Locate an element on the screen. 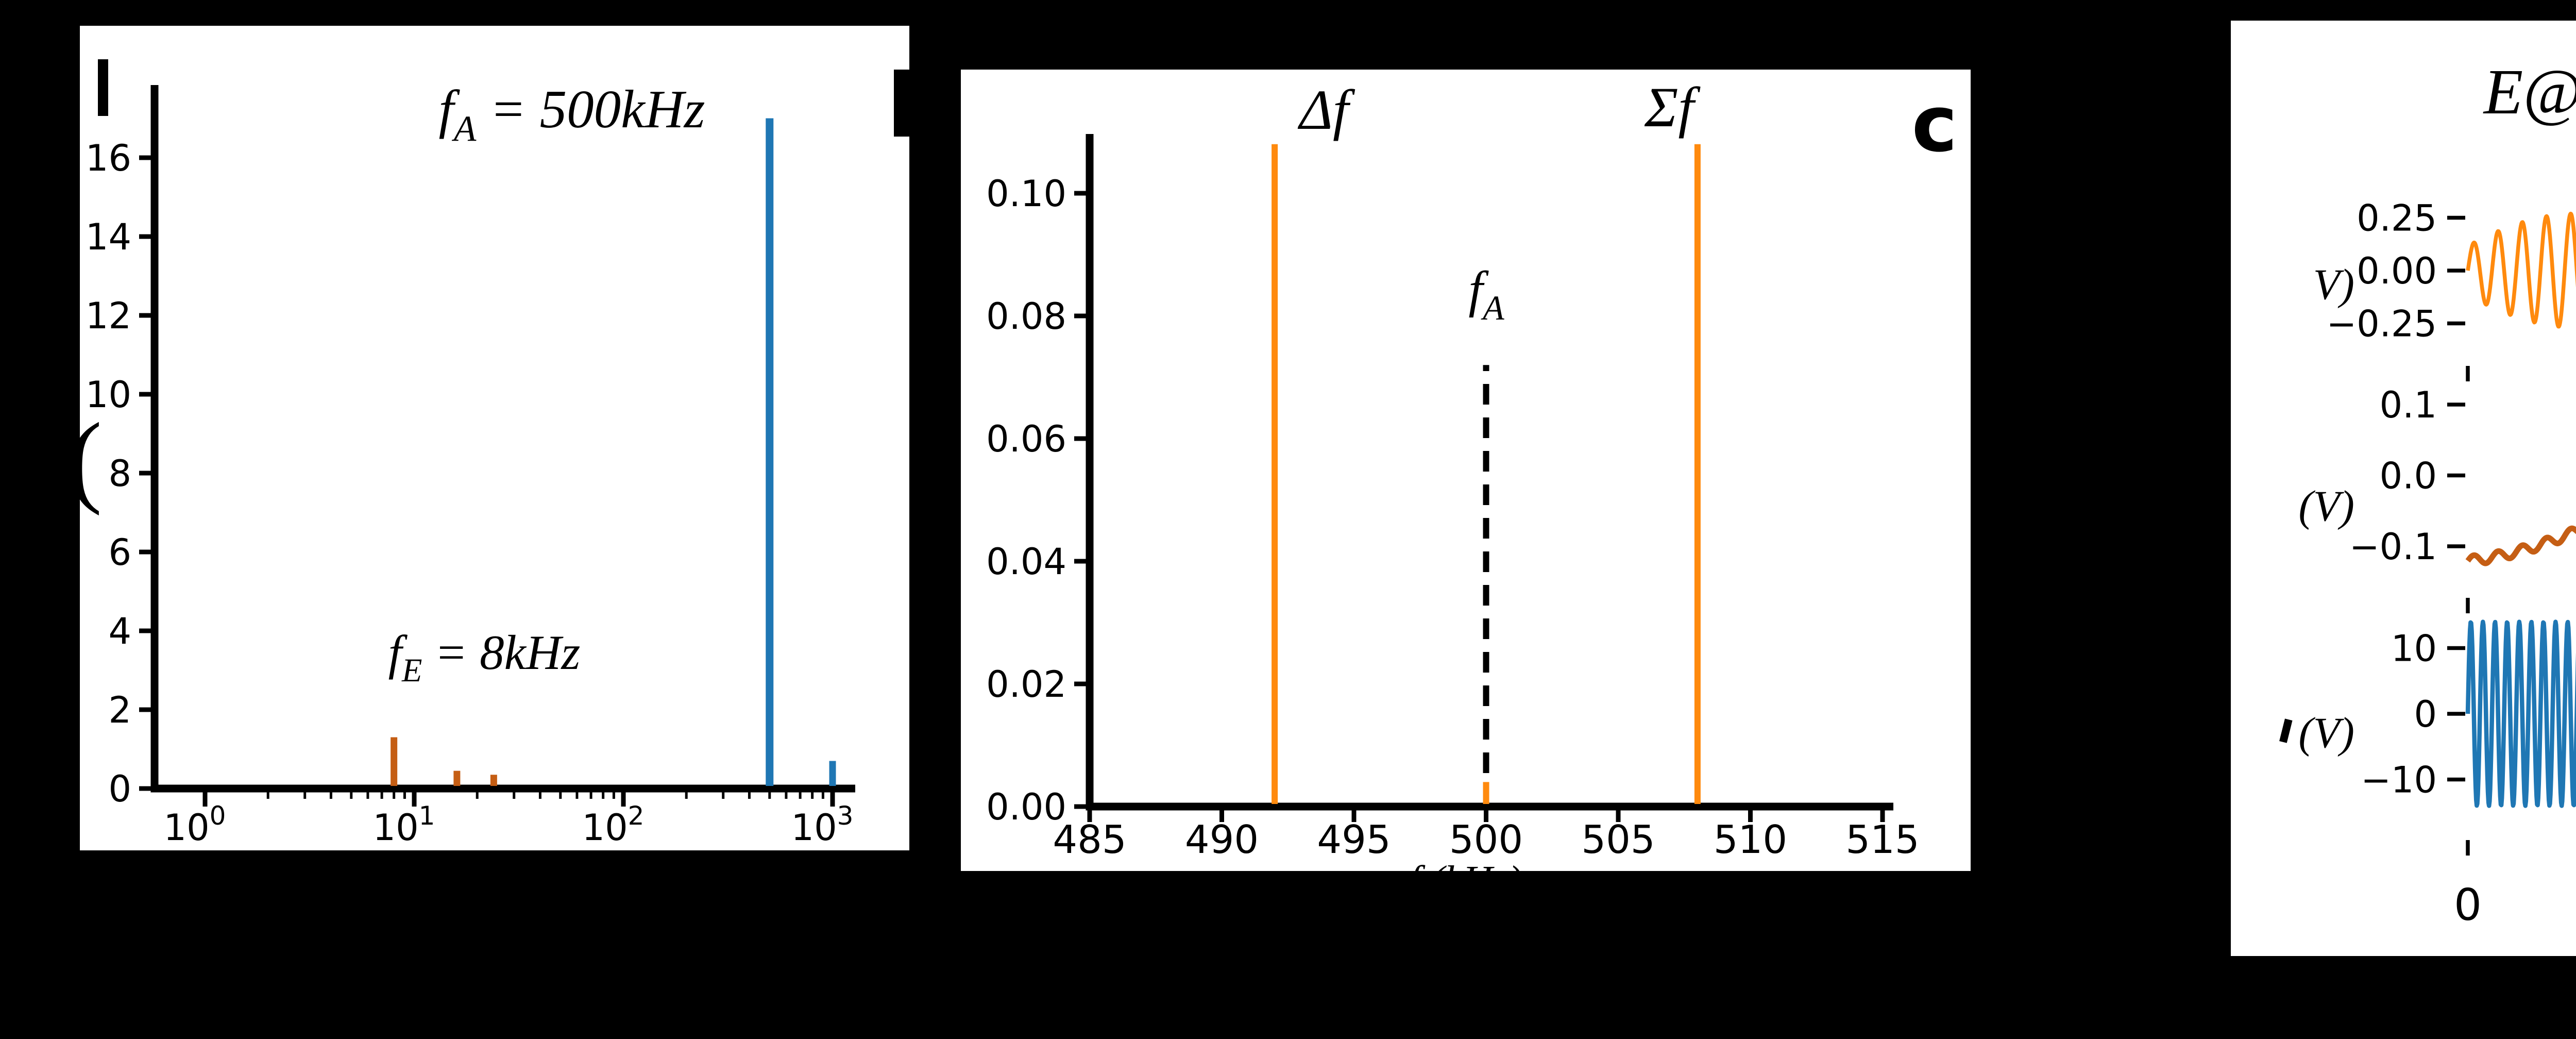  row1-ylabel: V) is located at coordinates (2292, 286).